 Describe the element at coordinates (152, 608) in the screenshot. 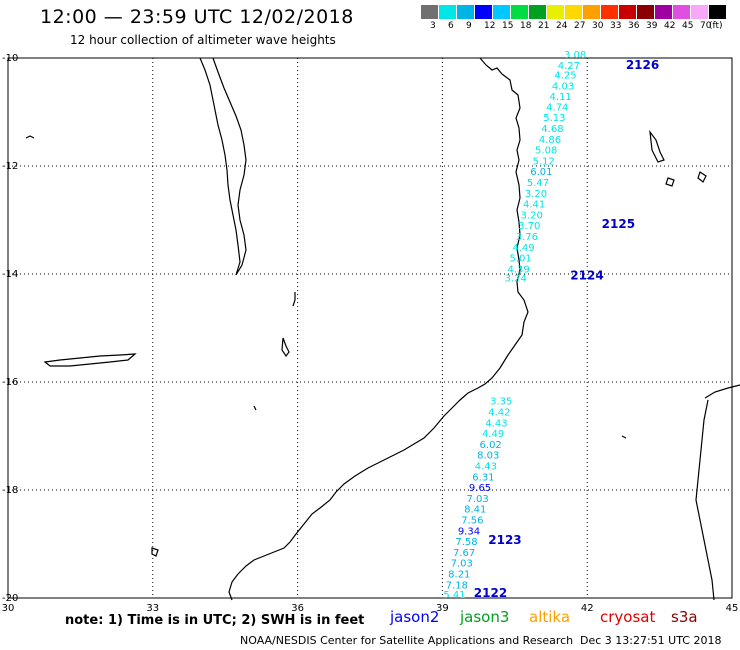

I see `lon-tick-label: 33` at that location.